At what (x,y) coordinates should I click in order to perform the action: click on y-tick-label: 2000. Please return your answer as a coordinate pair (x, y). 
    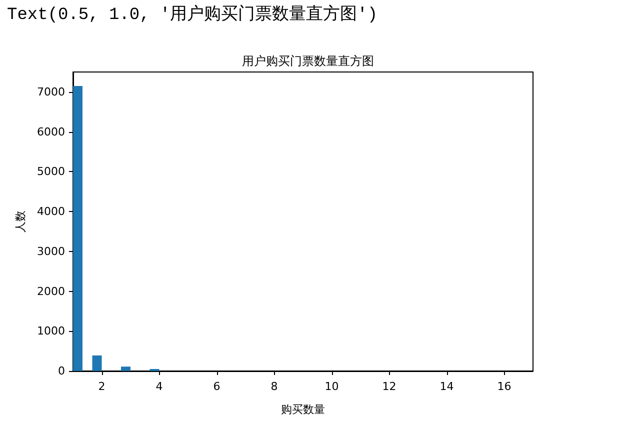
    Looking at the image, I should click on (51, 291).